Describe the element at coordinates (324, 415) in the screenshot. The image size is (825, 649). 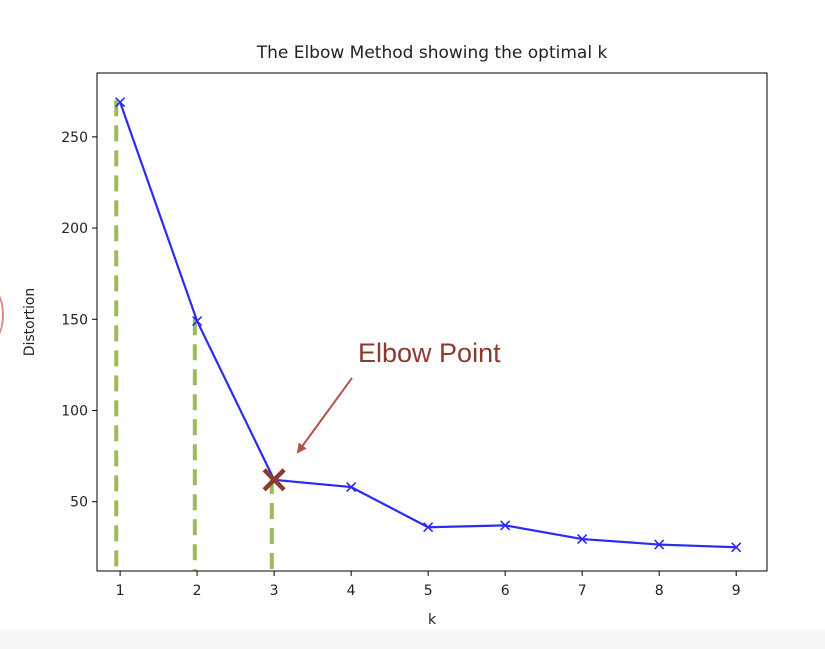
I see `annotation-arrow` at that location.